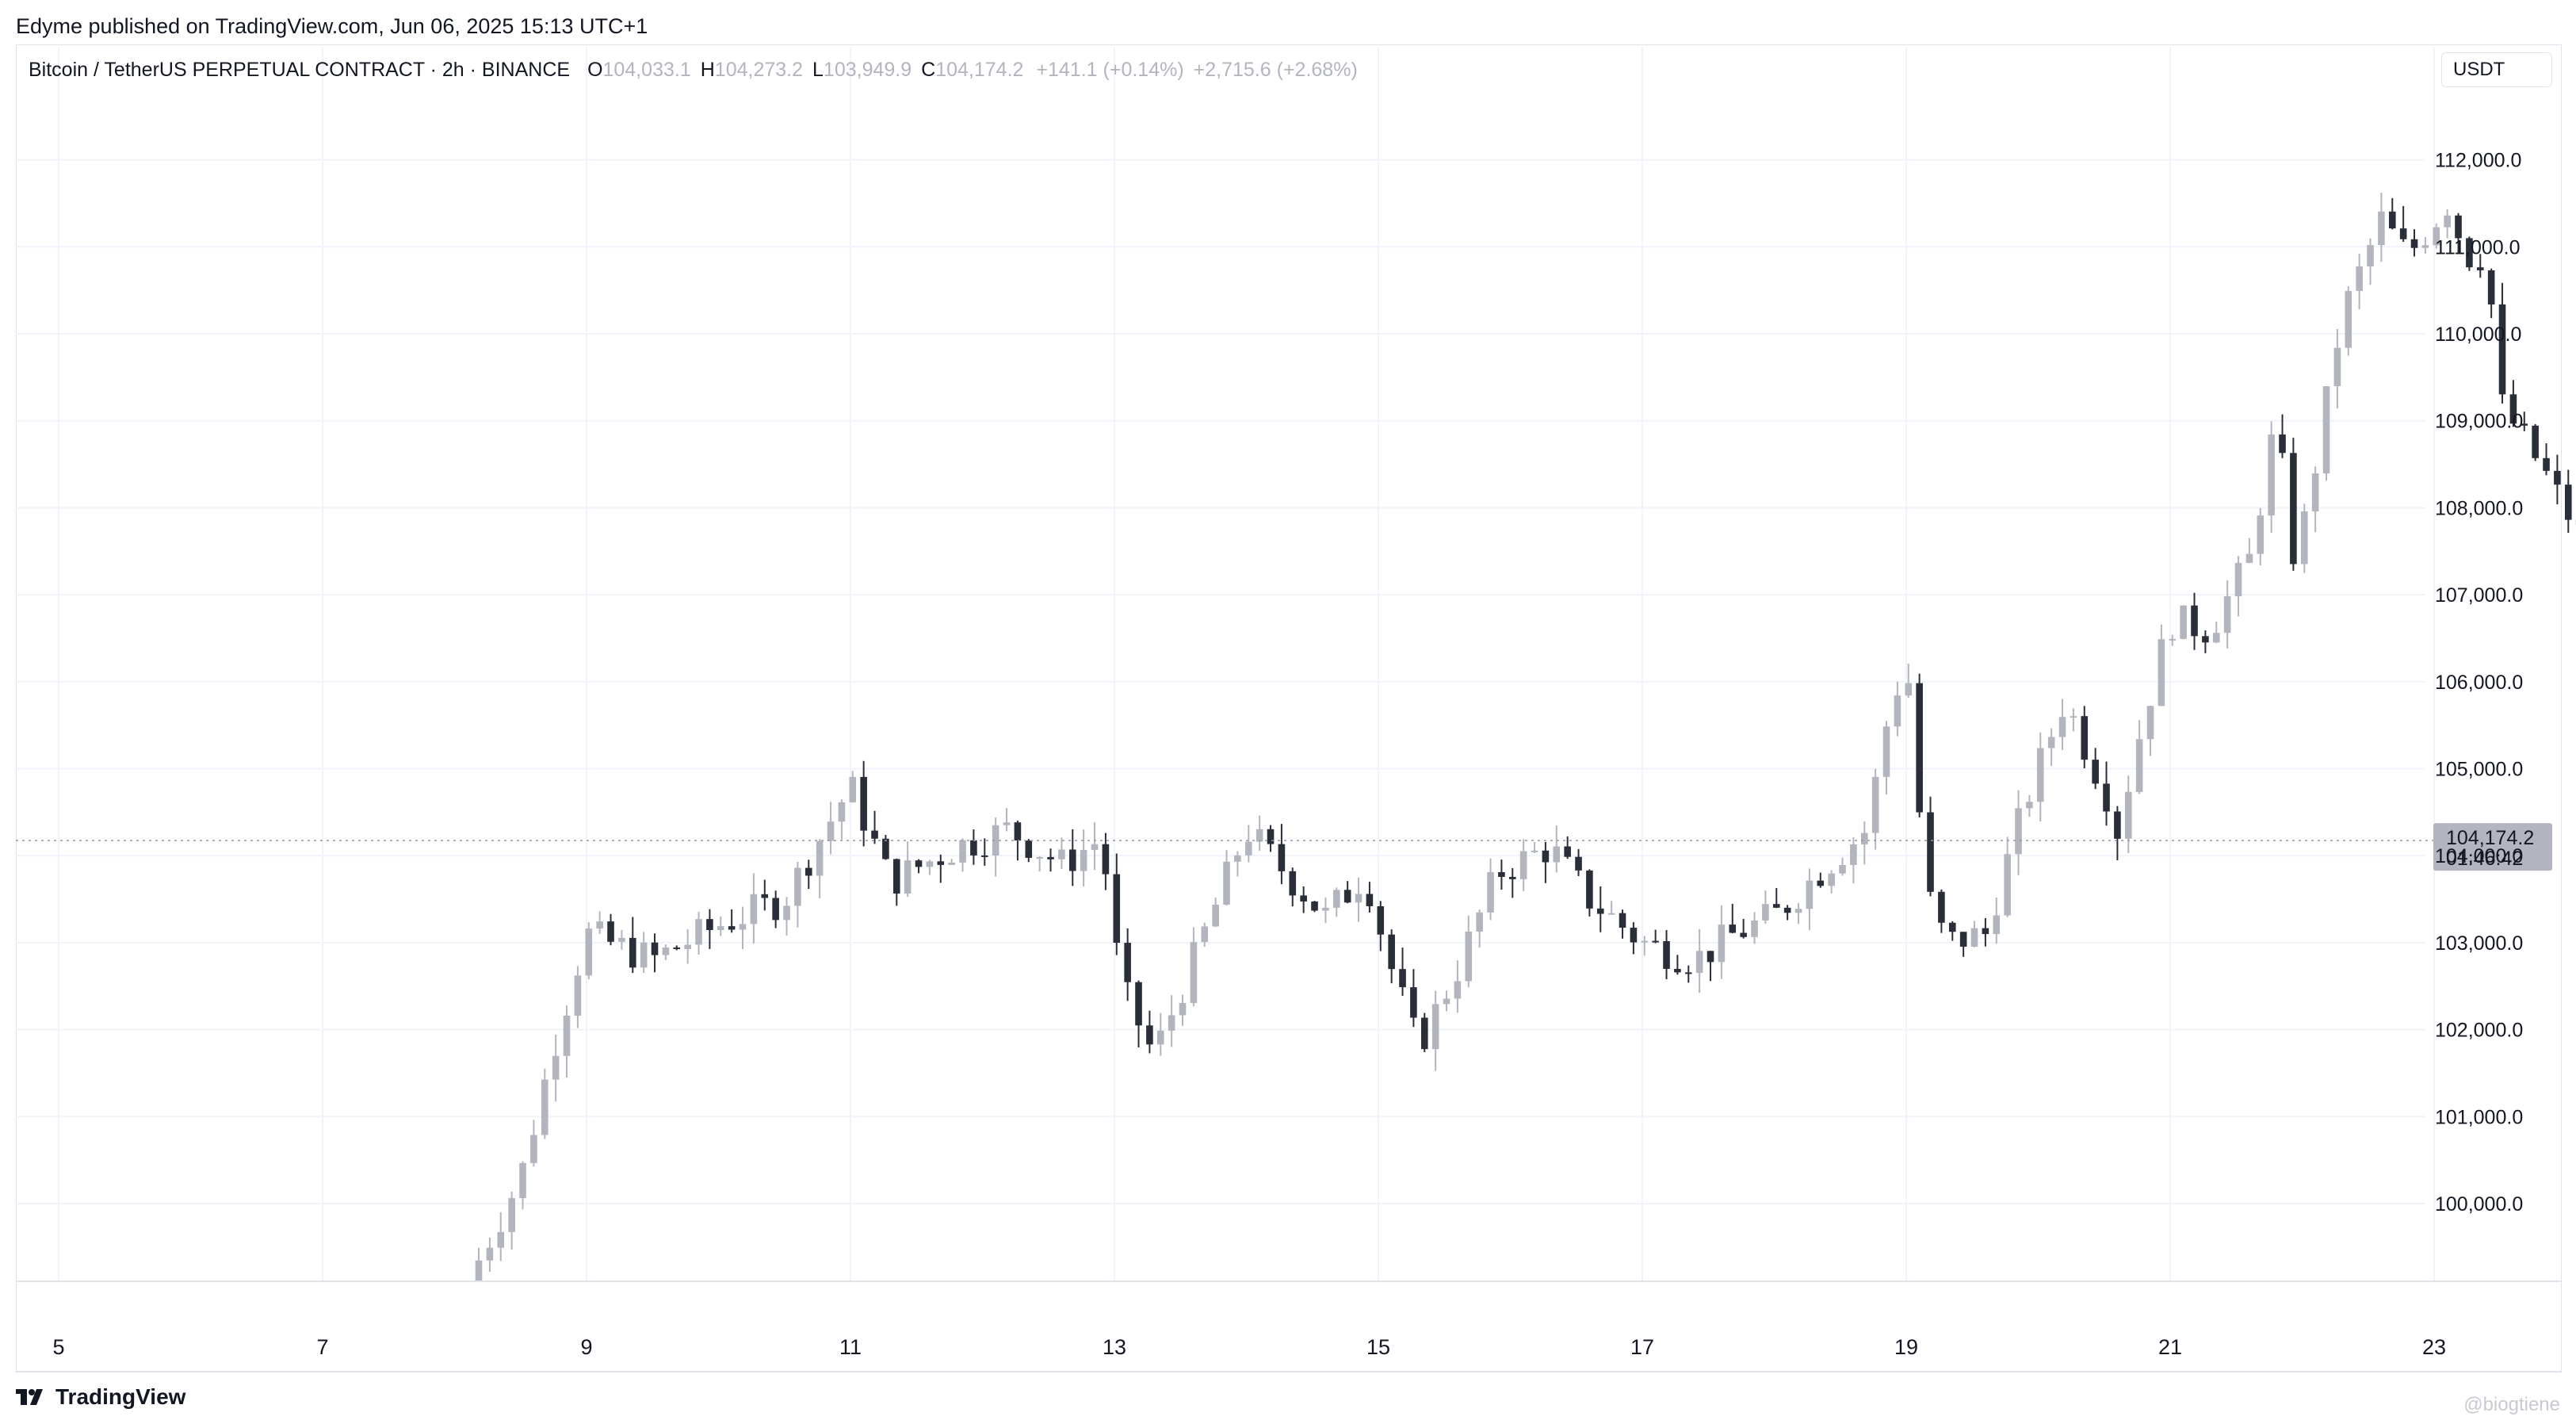 This screenshot has width=2576, height=1424. Describe the element at coordinates (850, 1347) in the screenshot. I see `time-tick-label: 11` at that location.